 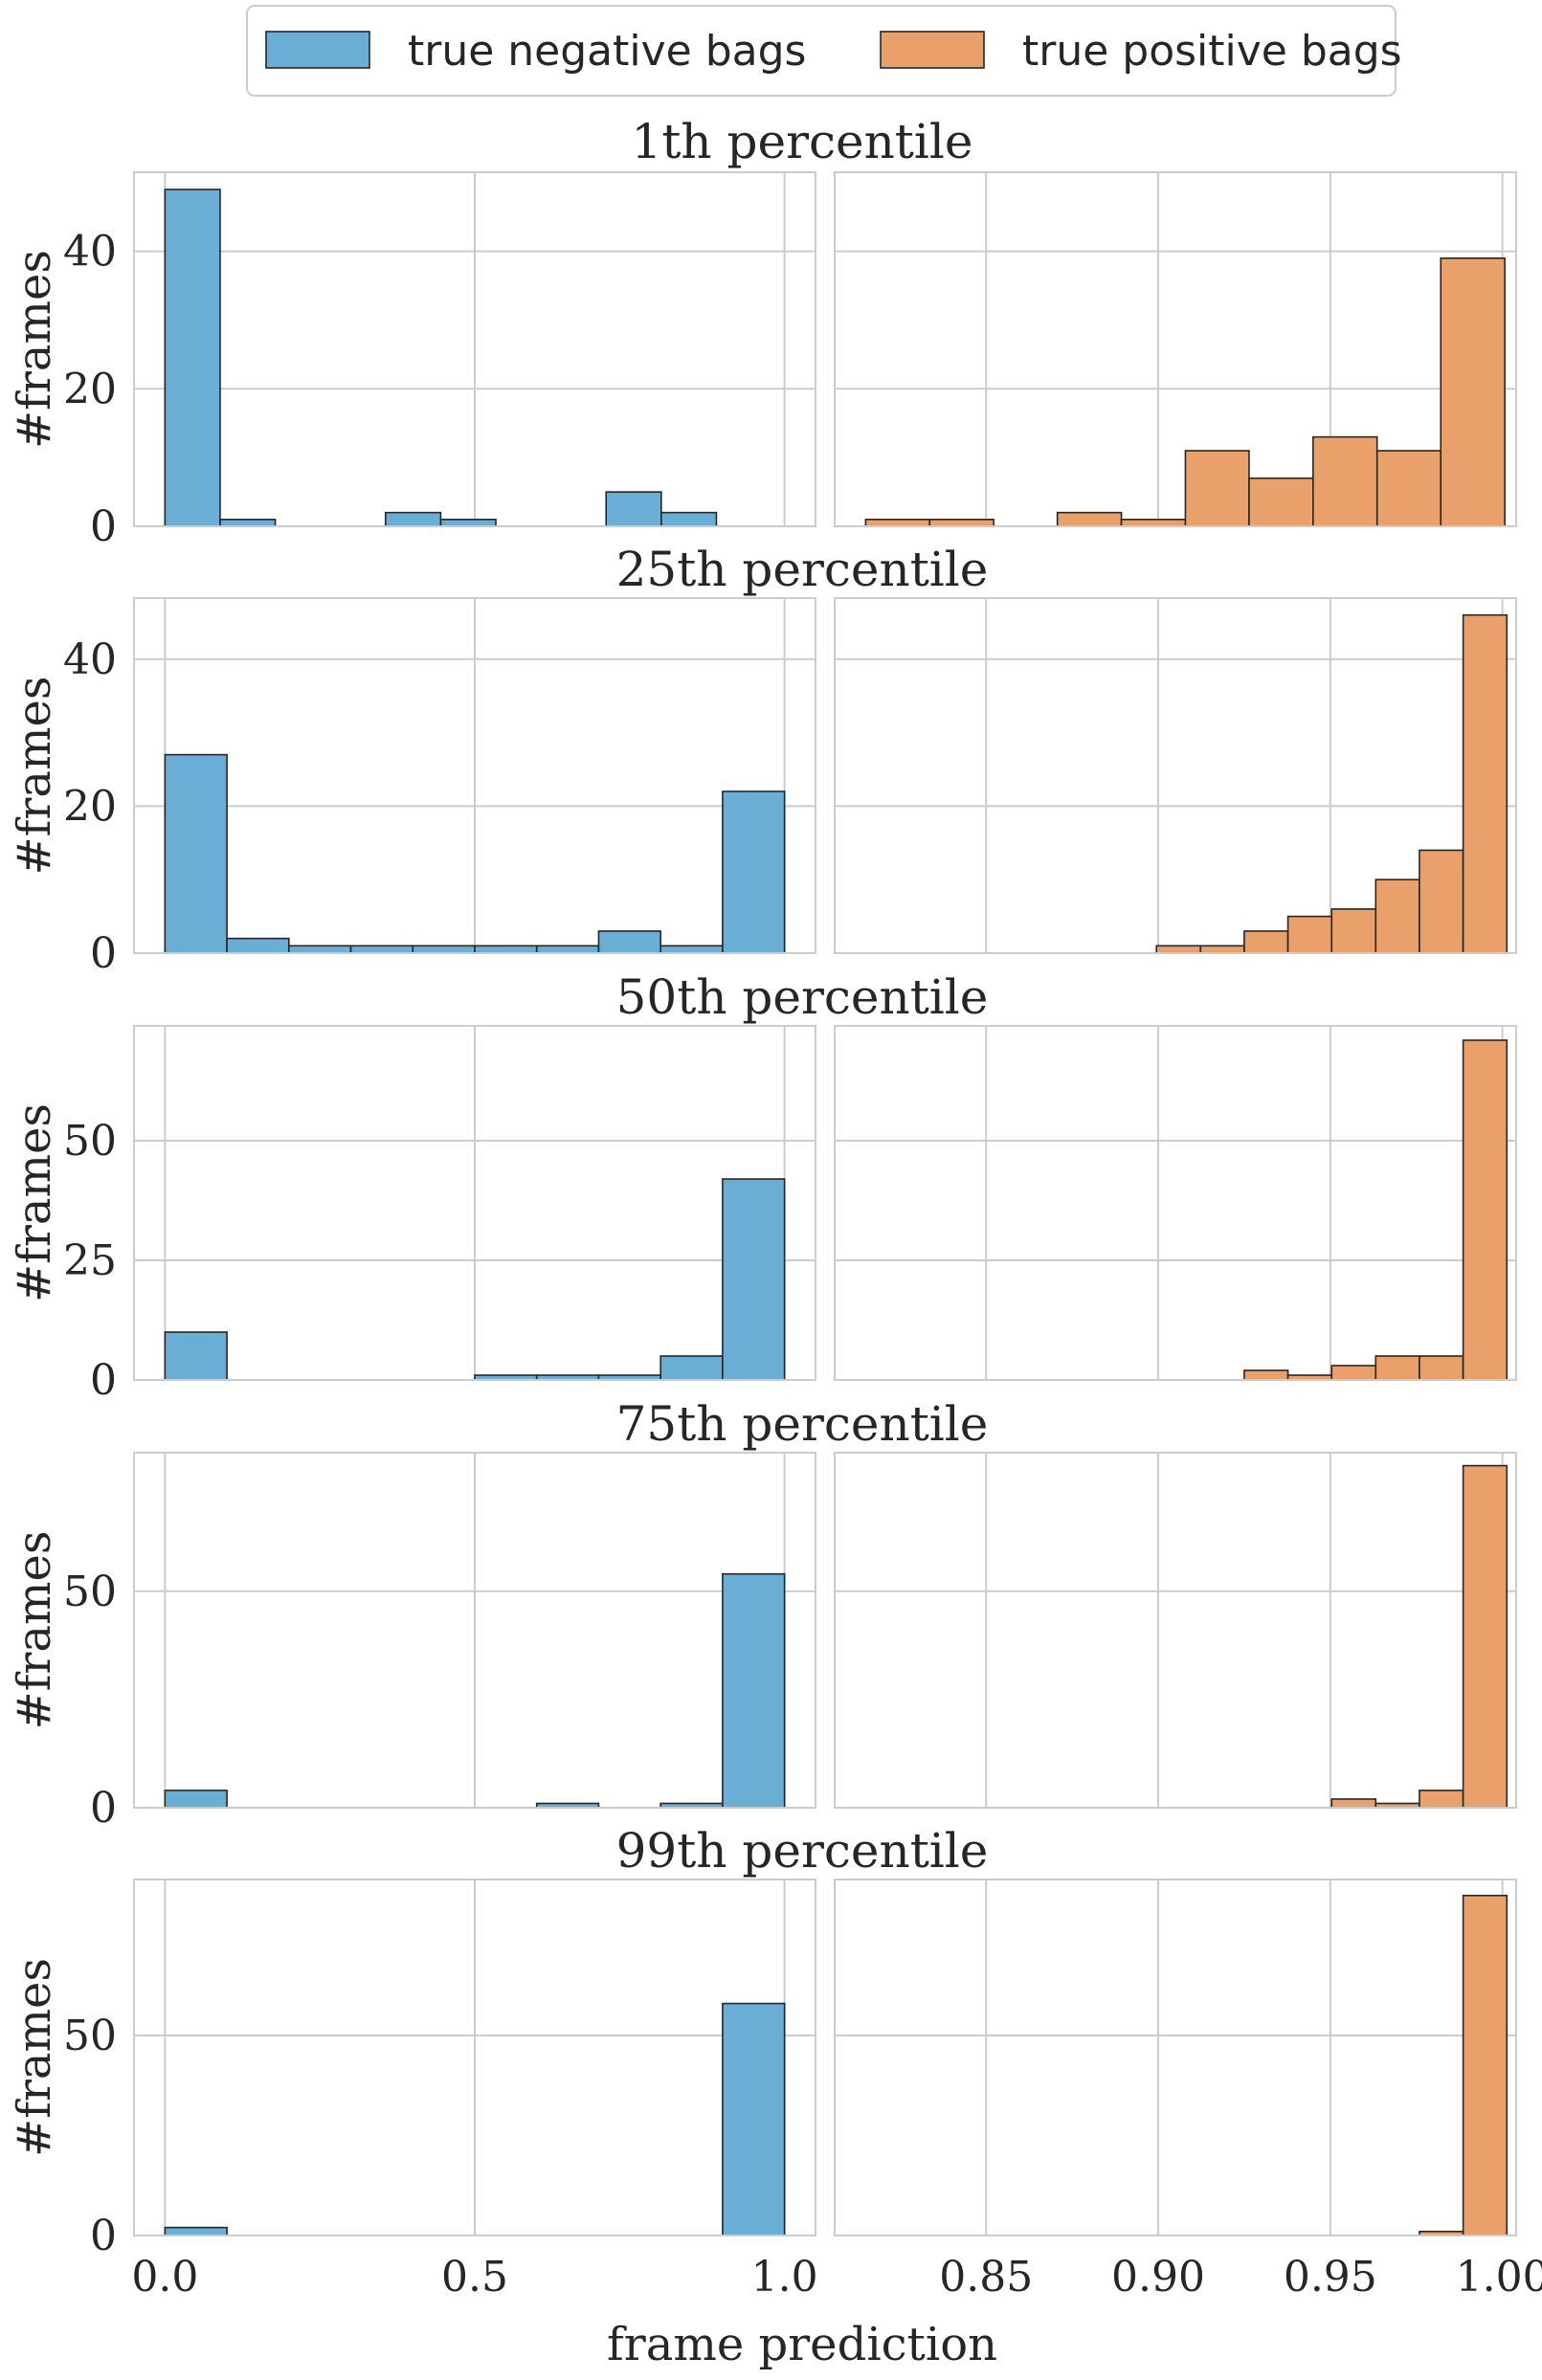 What do you see at coordinates (802, 569) in the screenshot?
I see `panel-title: 25th percentile` at bounding box center [802, 569].